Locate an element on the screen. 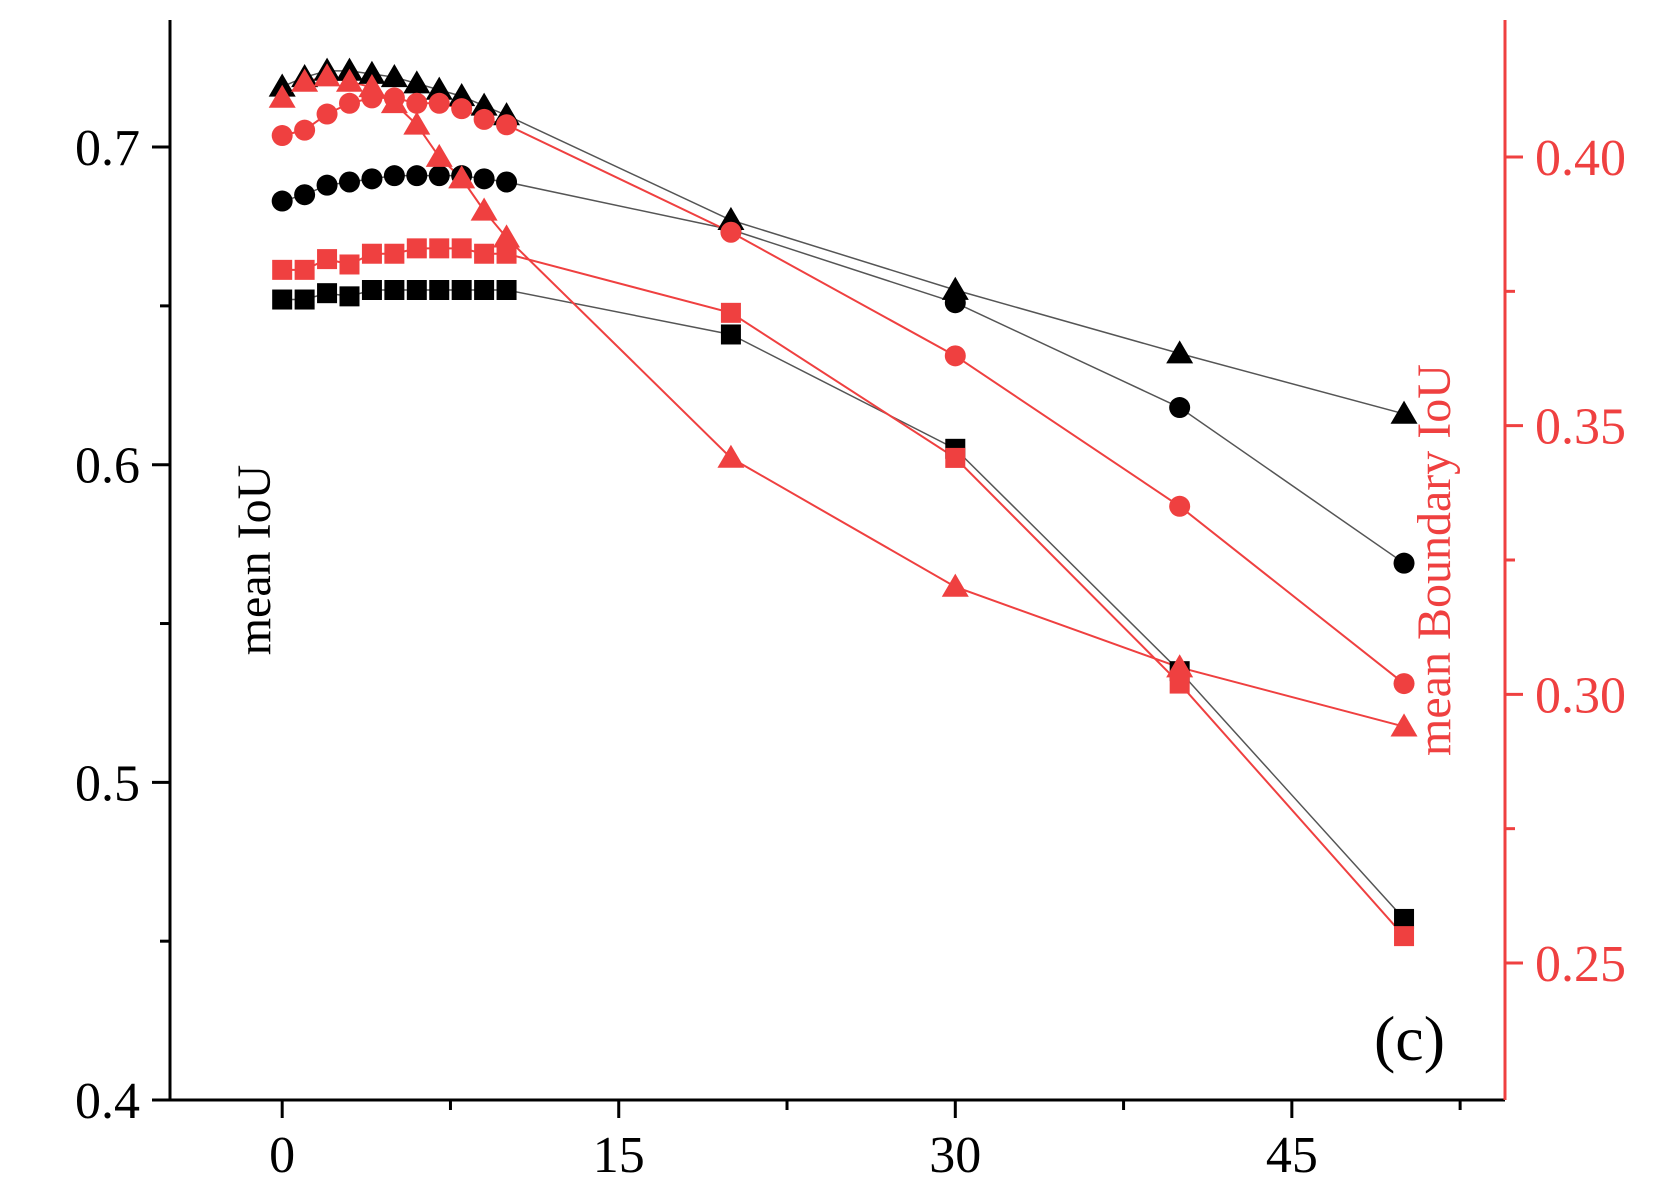 The height and width of the screenshot is (1187, 1661). left-tick-label: 0.7 is located at coordinates (107, 148).